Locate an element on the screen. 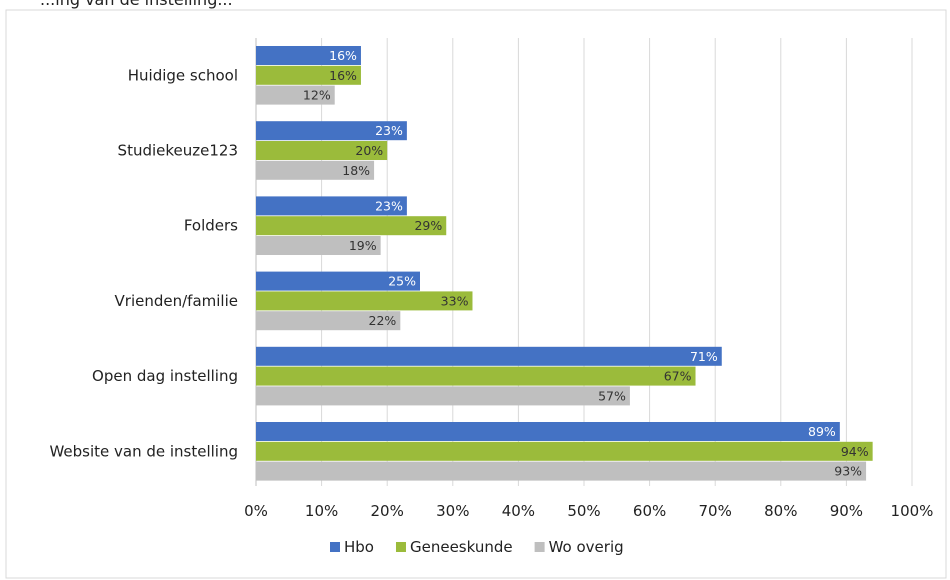  x-tick-label: 20% is located at coordinates (387, 511).